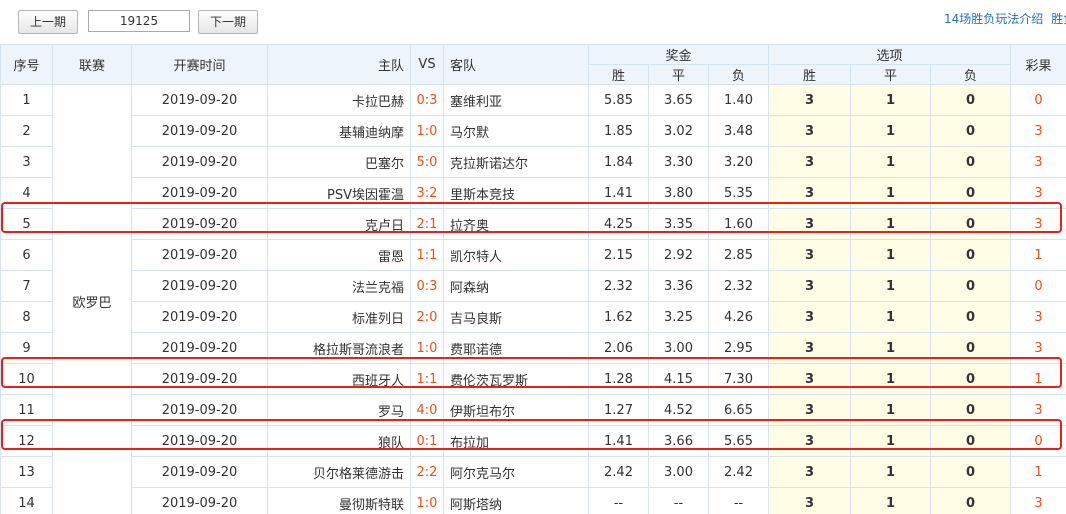 This screenshot has width=1066, height=514. What do you see at coordinates (26, 286) in the screenshot?
I see `row-number: 7` at bounding box center [26, 286].